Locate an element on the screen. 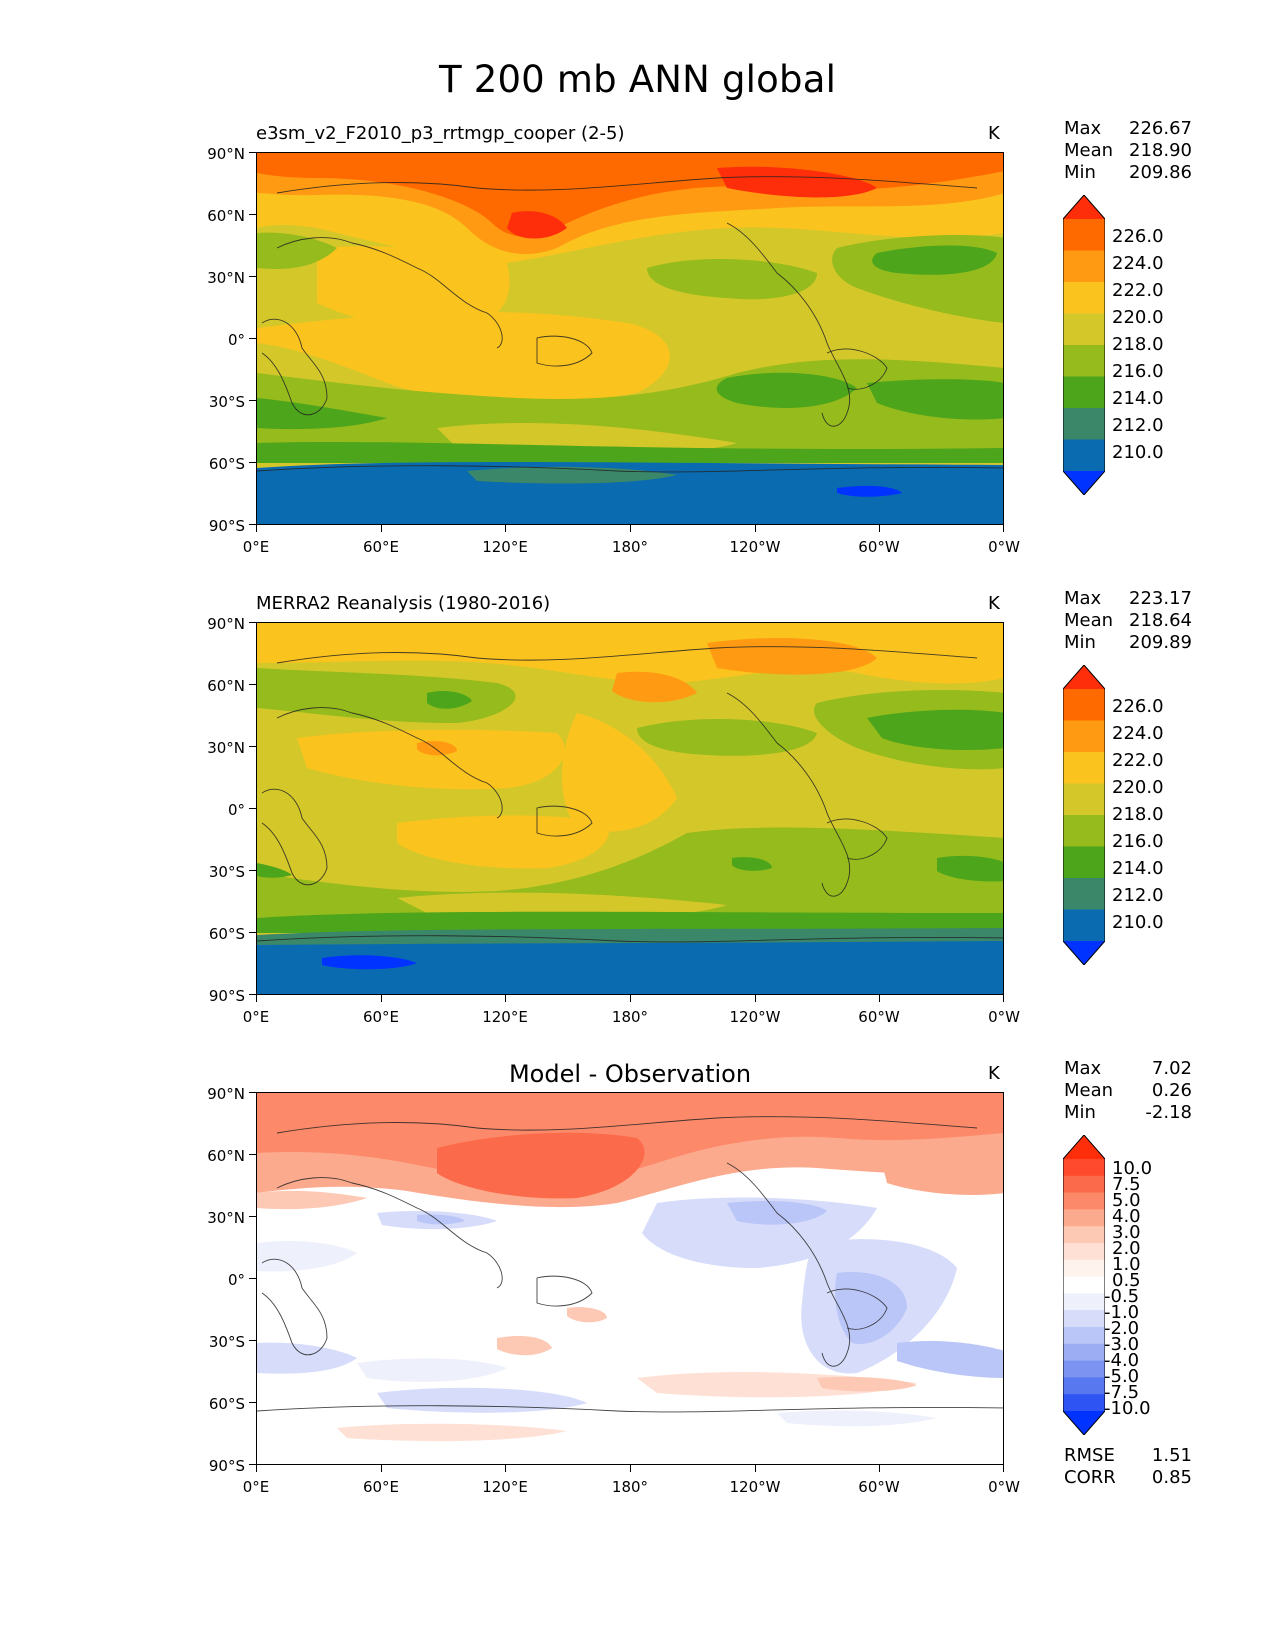  colorbar-label: -7.5 is located at coordinates (1122, 1392).